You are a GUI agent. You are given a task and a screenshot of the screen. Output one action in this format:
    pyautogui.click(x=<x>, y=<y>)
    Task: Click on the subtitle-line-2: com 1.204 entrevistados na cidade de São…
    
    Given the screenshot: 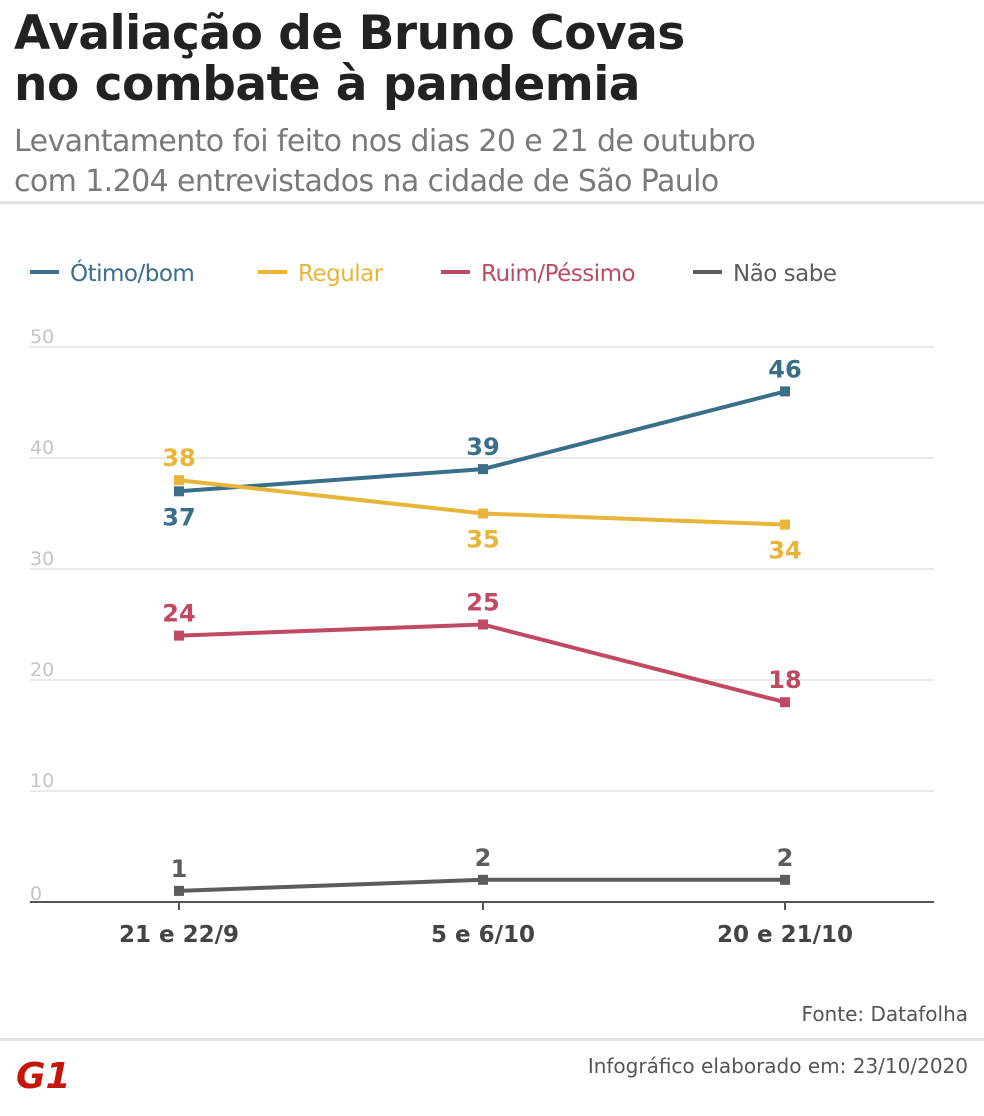 What is the action you would take?
    pyautogui.click(x=366, y=181)
    